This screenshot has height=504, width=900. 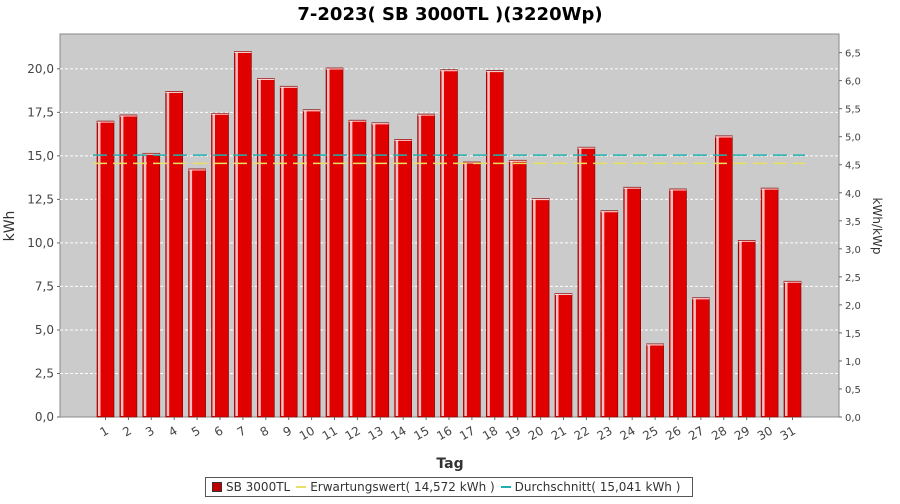 I want to click on expectation-line-icon, so click(x=301, y=487).